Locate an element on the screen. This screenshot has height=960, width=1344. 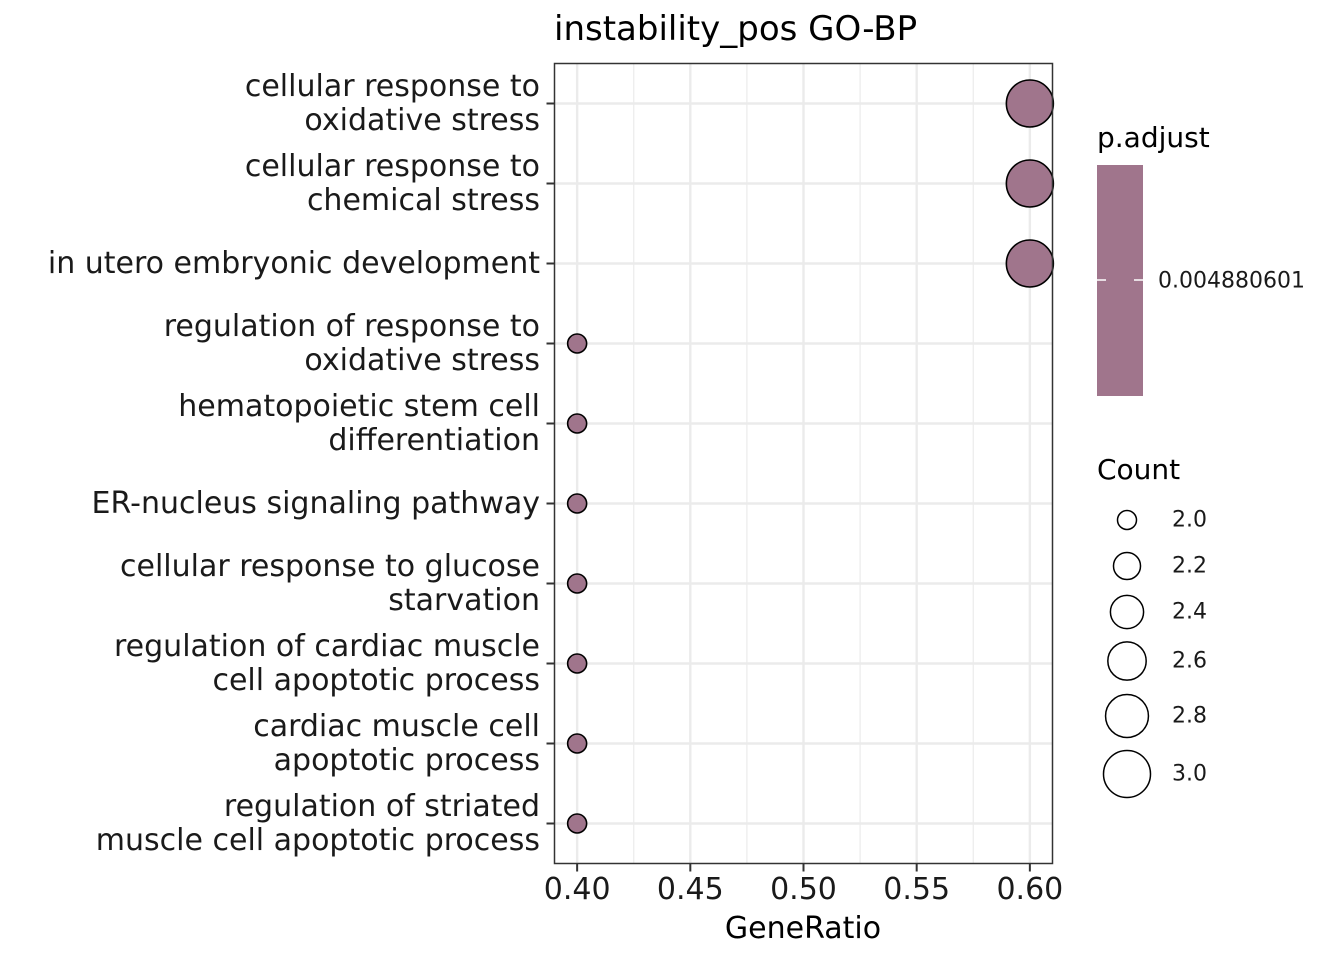
size-legend-title: Count is located at coordinates (1138, 469).